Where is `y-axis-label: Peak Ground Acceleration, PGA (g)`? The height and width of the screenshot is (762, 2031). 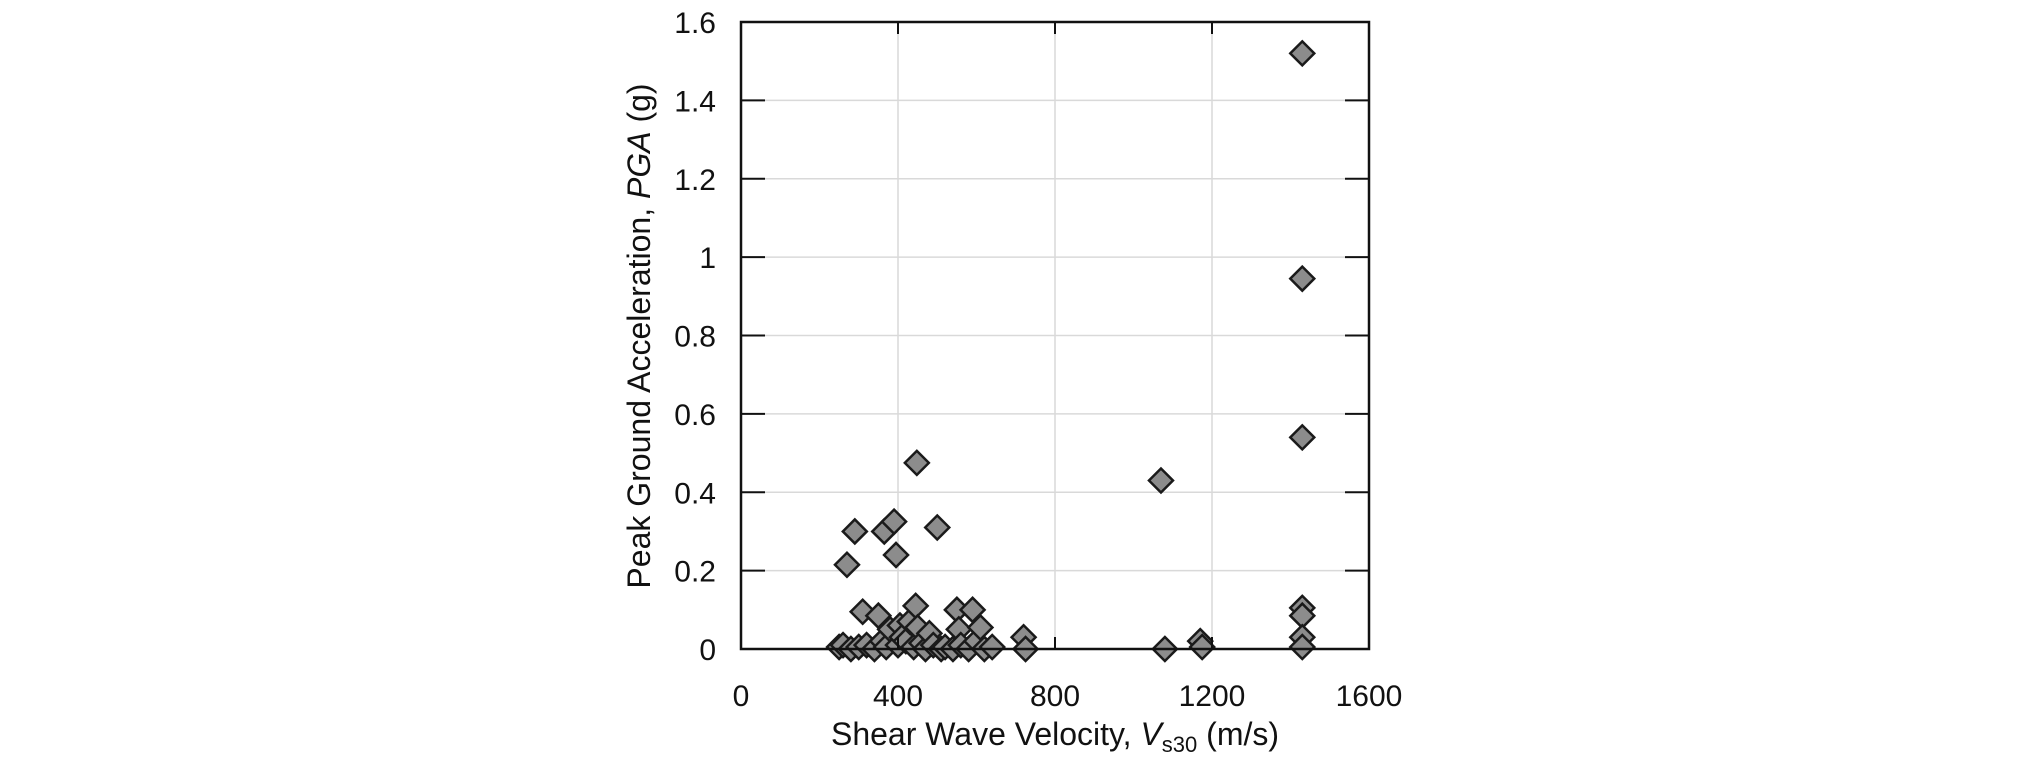 y-axis-label: Peak Ground Acceleration, PGA (g) is located at coordinates (639, 335).